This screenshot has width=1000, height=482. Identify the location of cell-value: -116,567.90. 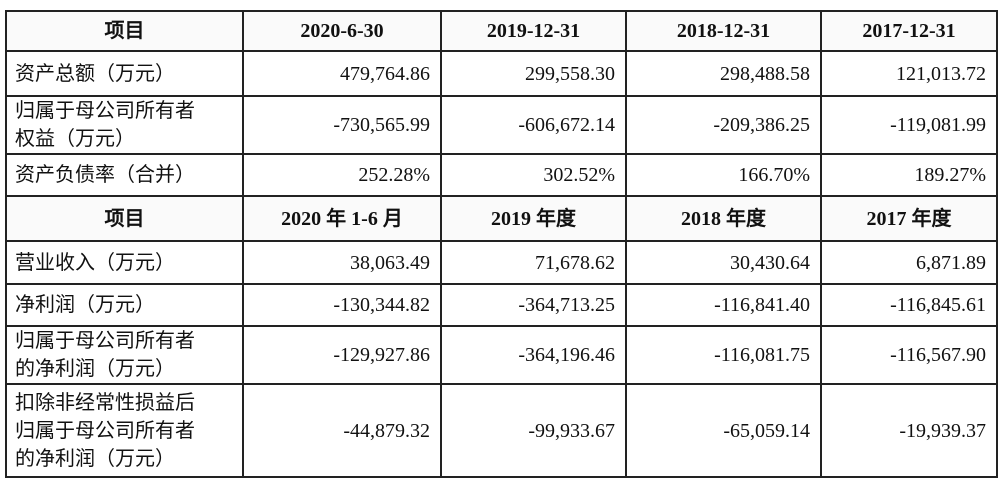
(909, 355).